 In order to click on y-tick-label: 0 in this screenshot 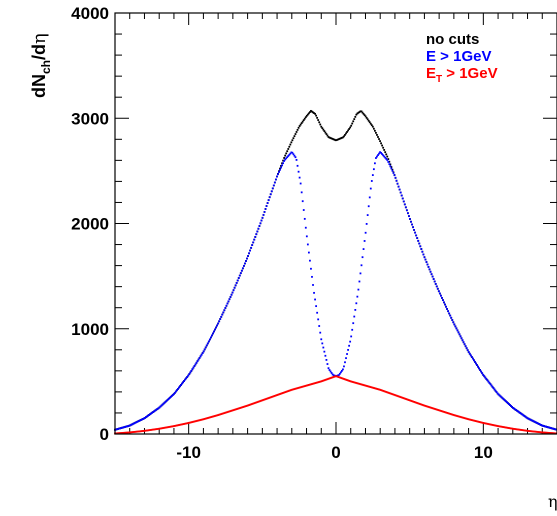, I will do `click(104, 434)`.